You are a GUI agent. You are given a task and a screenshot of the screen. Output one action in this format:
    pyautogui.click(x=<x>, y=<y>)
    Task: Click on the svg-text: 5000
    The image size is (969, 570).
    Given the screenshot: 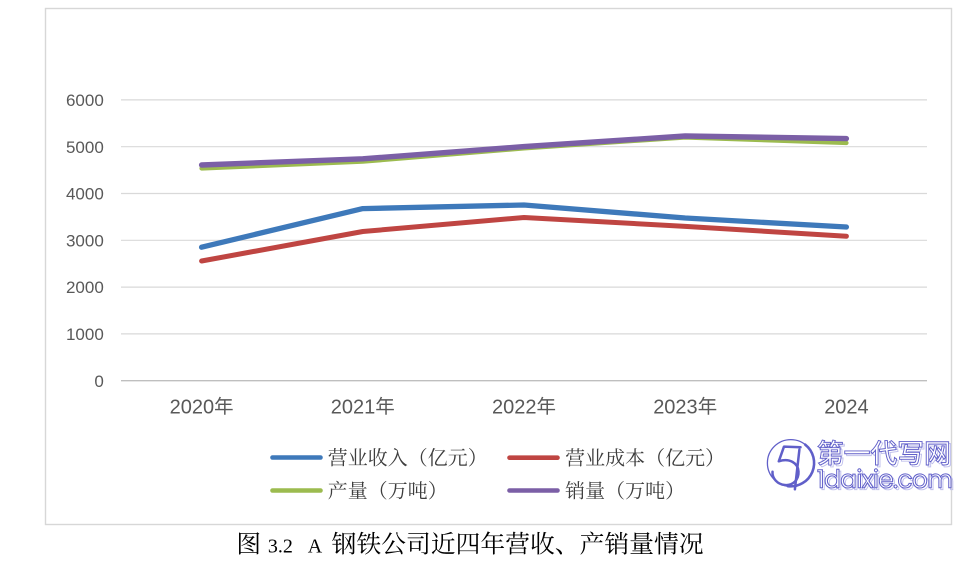 What is the action you would take?
    pyautogui.click(x=85, y=147)
    